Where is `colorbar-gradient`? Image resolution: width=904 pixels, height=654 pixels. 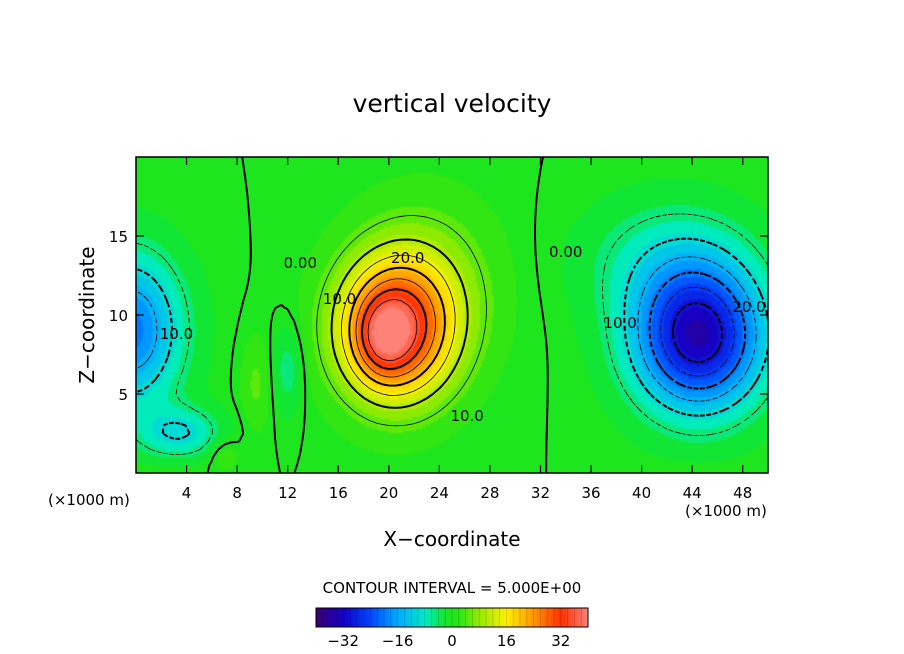
colorbar-gradient is located at coordinates (452, 617).